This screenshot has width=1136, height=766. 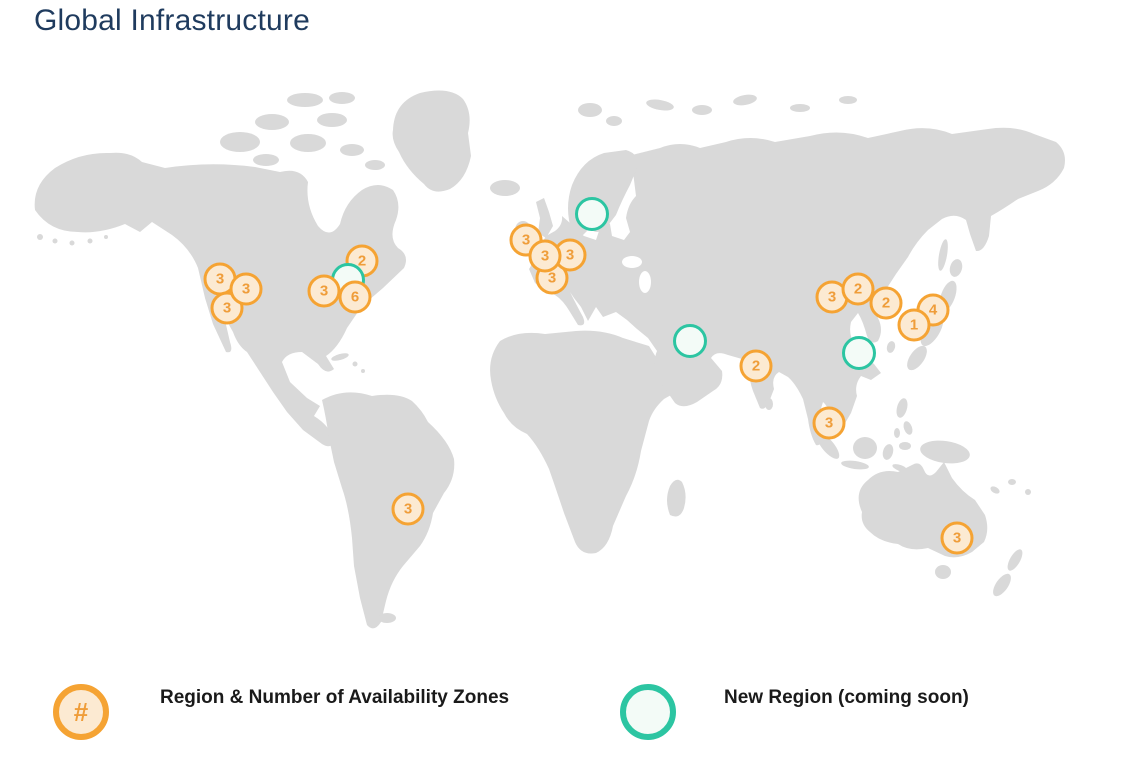 I want to click on region-marker: 6, so click(x=355, y=297).